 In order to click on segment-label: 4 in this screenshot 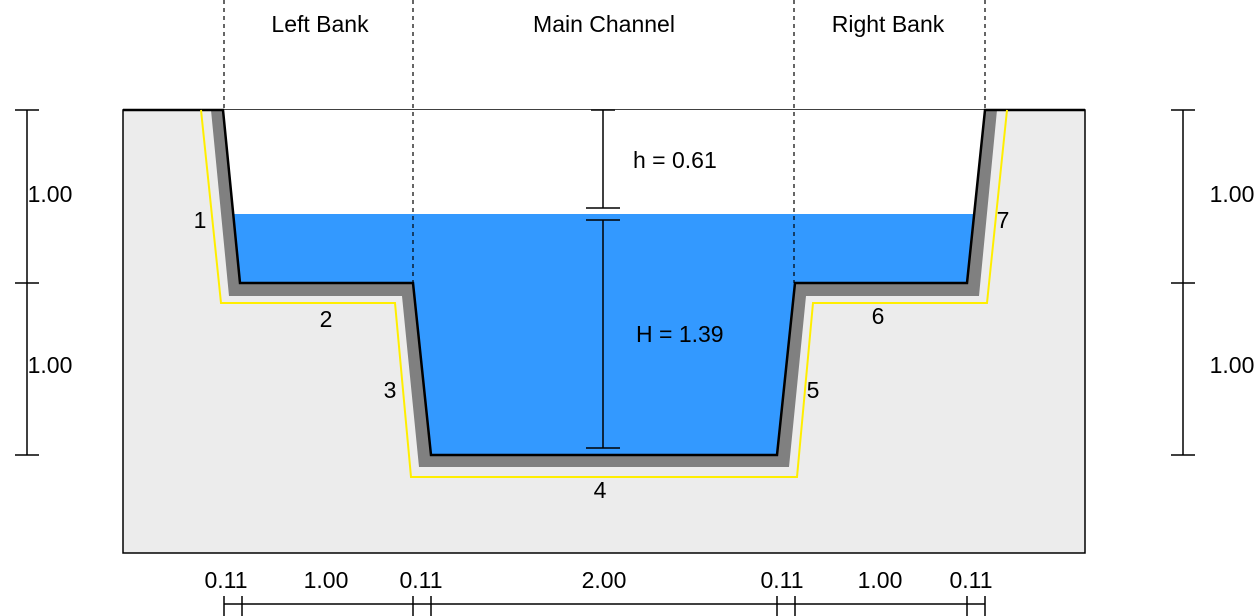, I will do `click(600, 490)`.